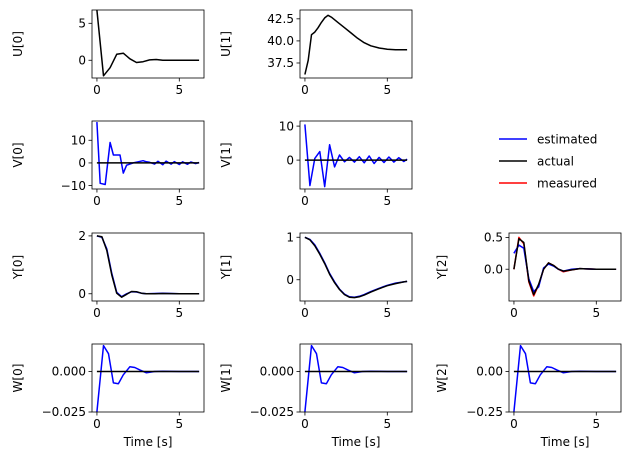 The image size is (630, 469). I want to click on y-tick-label: 0.0, so click(493, 269).